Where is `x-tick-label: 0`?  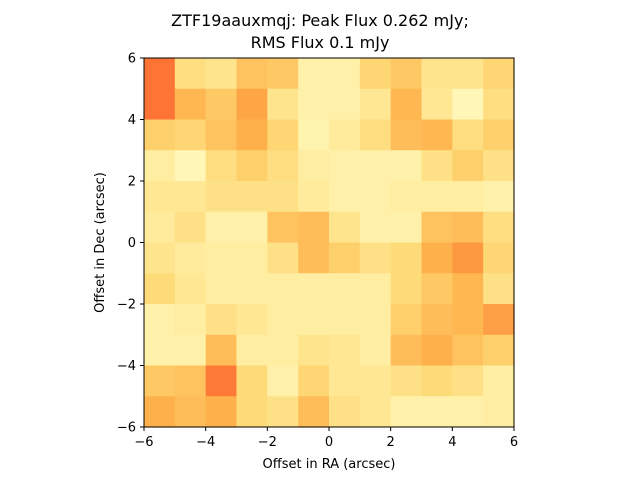 x-tick-label: 0 is located at coordinates (329, 442).